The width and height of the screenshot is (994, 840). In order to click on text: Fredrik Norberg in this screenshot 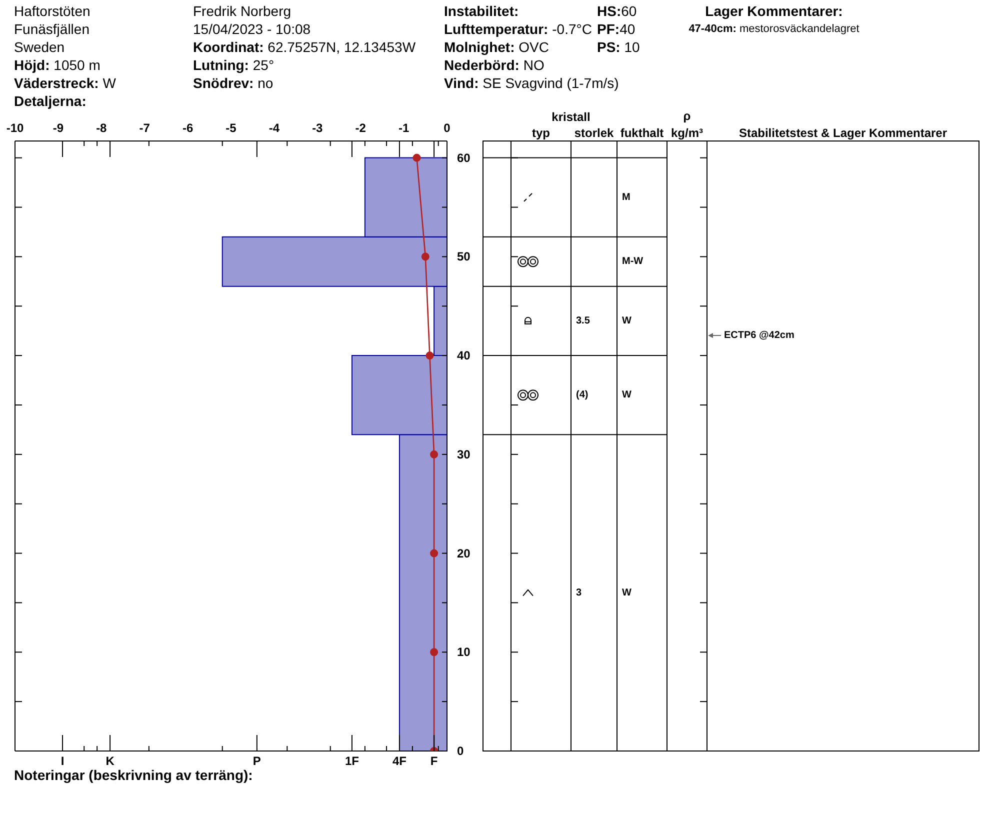, I will do `click(242, 11)`.